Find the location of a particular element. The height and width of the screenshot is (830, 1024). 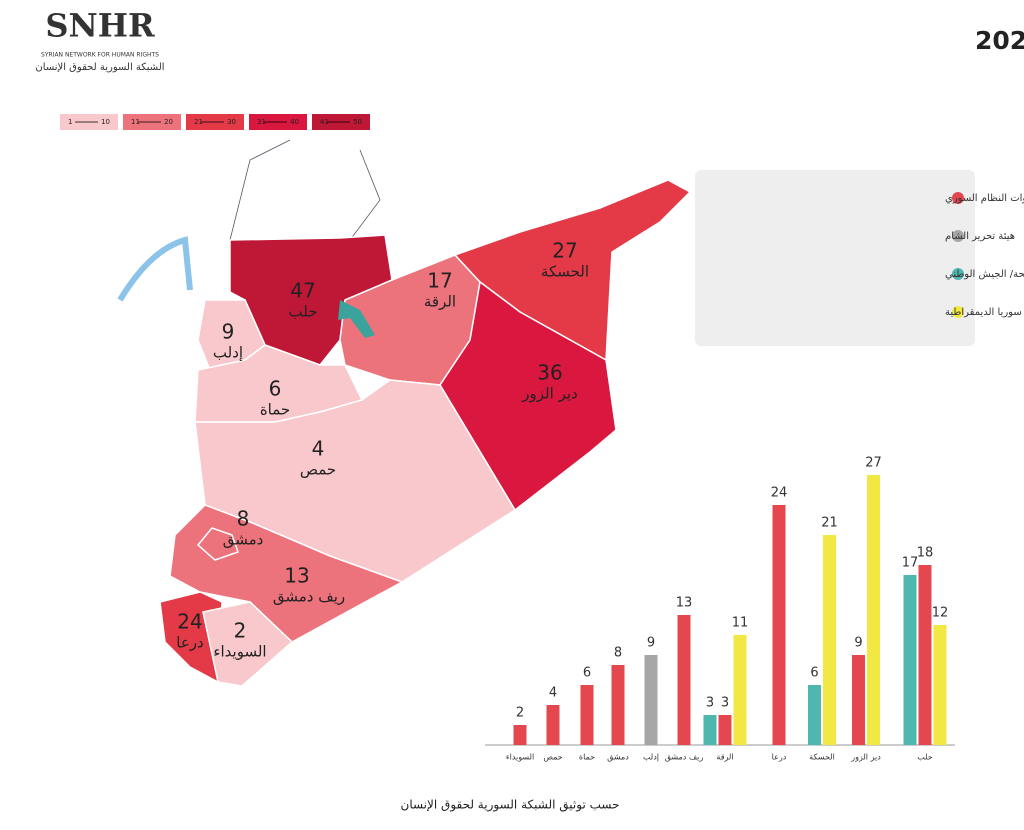

region-name: الحسكة is located at coordinates (565, 272).